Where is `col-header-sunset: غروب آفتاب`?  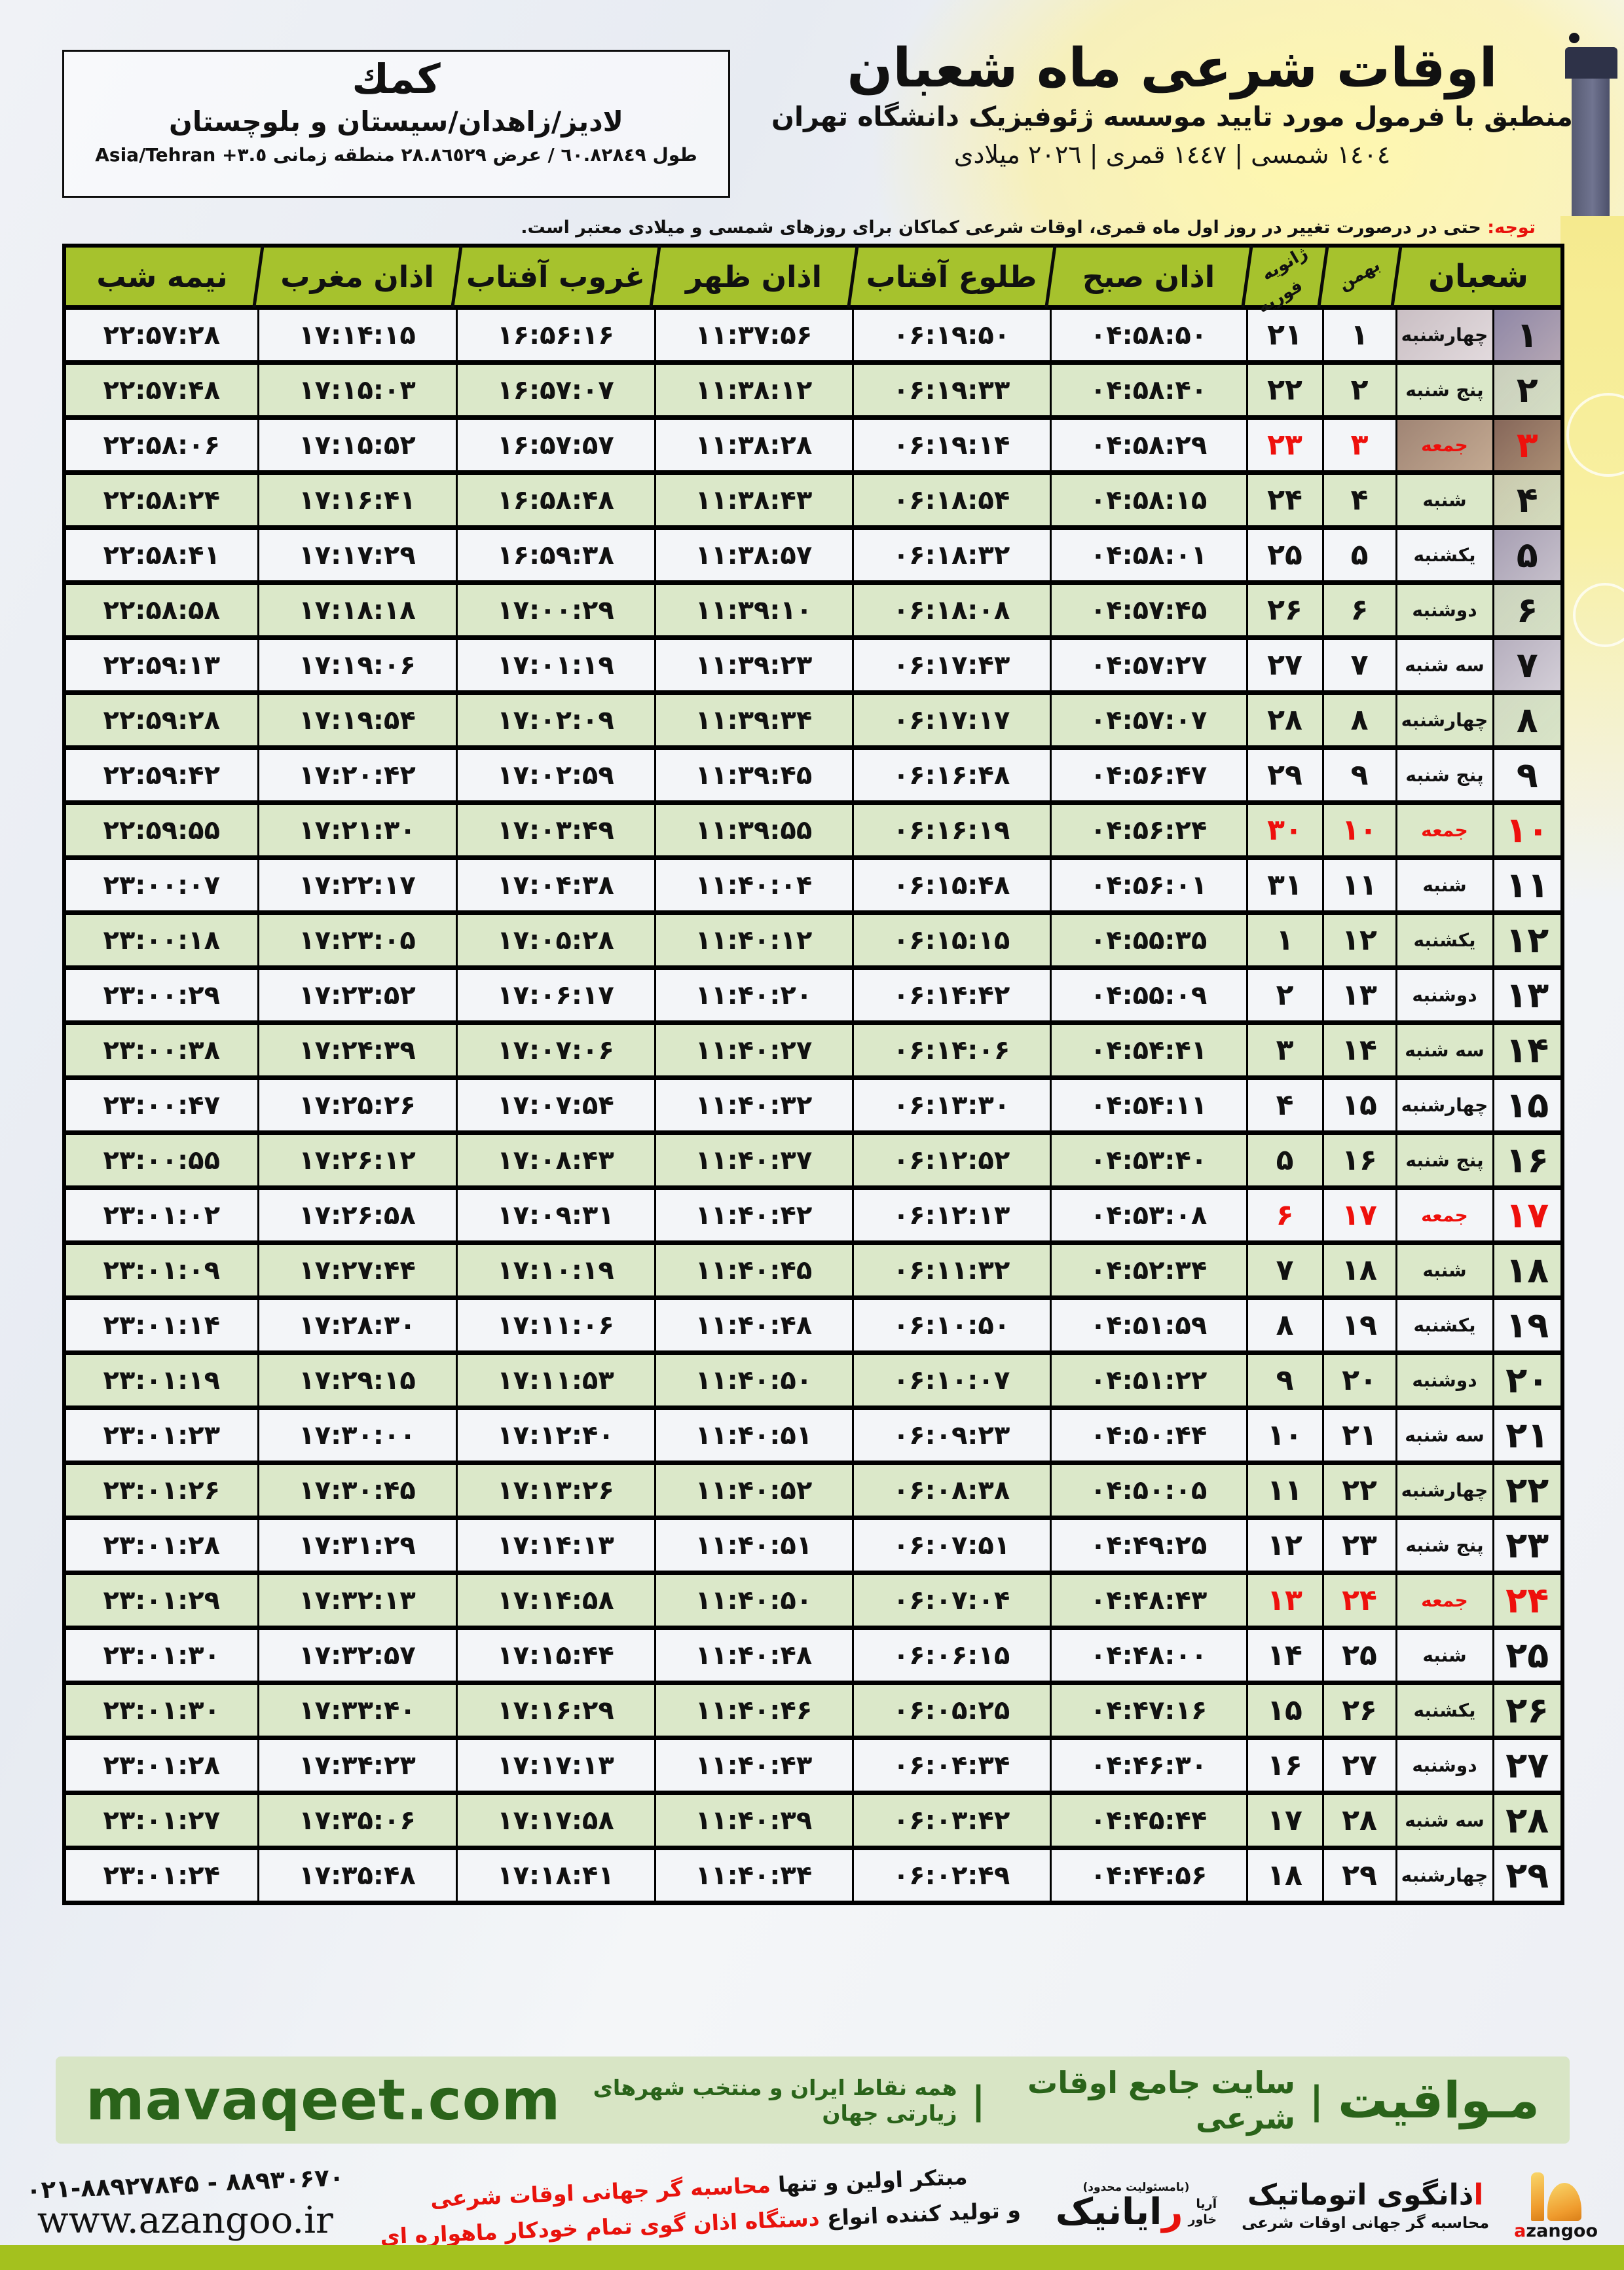
col-header-sunset: غروب آفتاب is located at coordinates (555, 278).